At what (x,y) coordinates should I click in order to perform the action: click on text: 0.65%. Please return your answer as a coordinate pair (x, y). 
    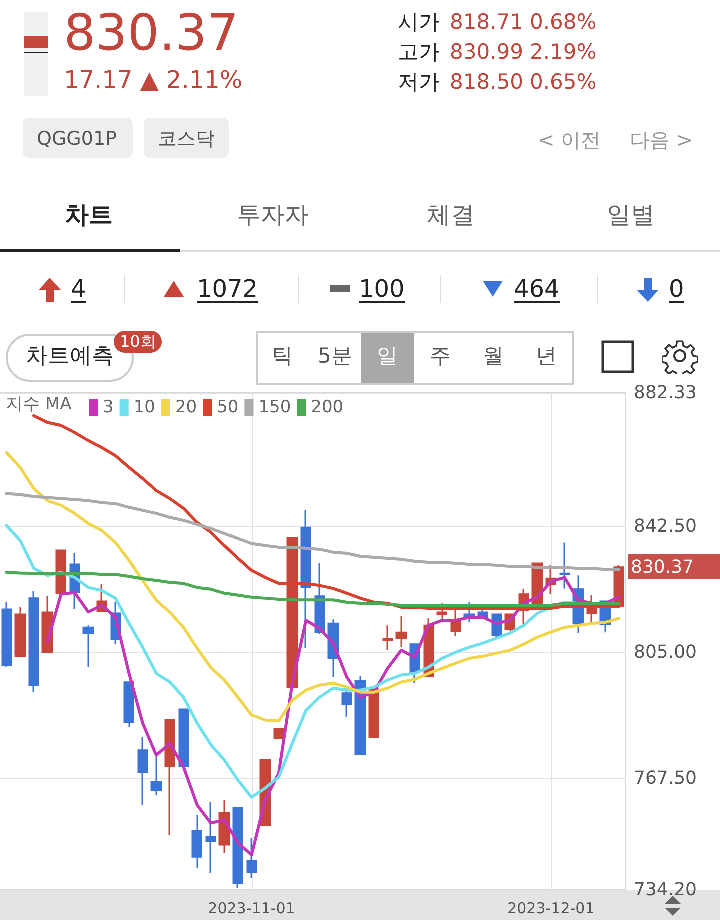
    Looking at the image, I should click on (563, 82).